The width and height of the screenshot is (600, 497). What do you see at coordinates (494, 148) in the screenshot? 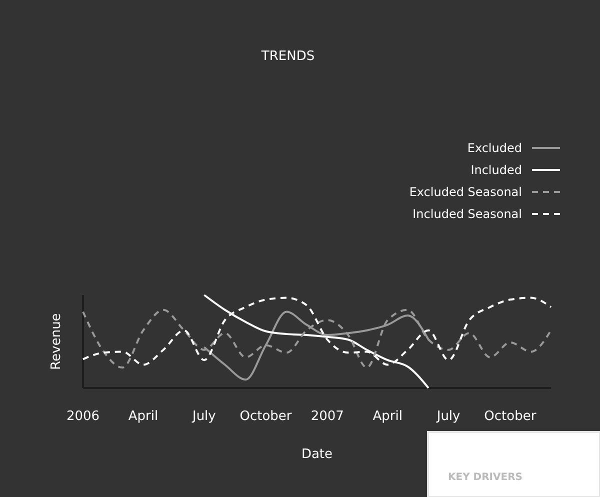
I see `legend-label: Excluded` at bounding box center [494, 148].